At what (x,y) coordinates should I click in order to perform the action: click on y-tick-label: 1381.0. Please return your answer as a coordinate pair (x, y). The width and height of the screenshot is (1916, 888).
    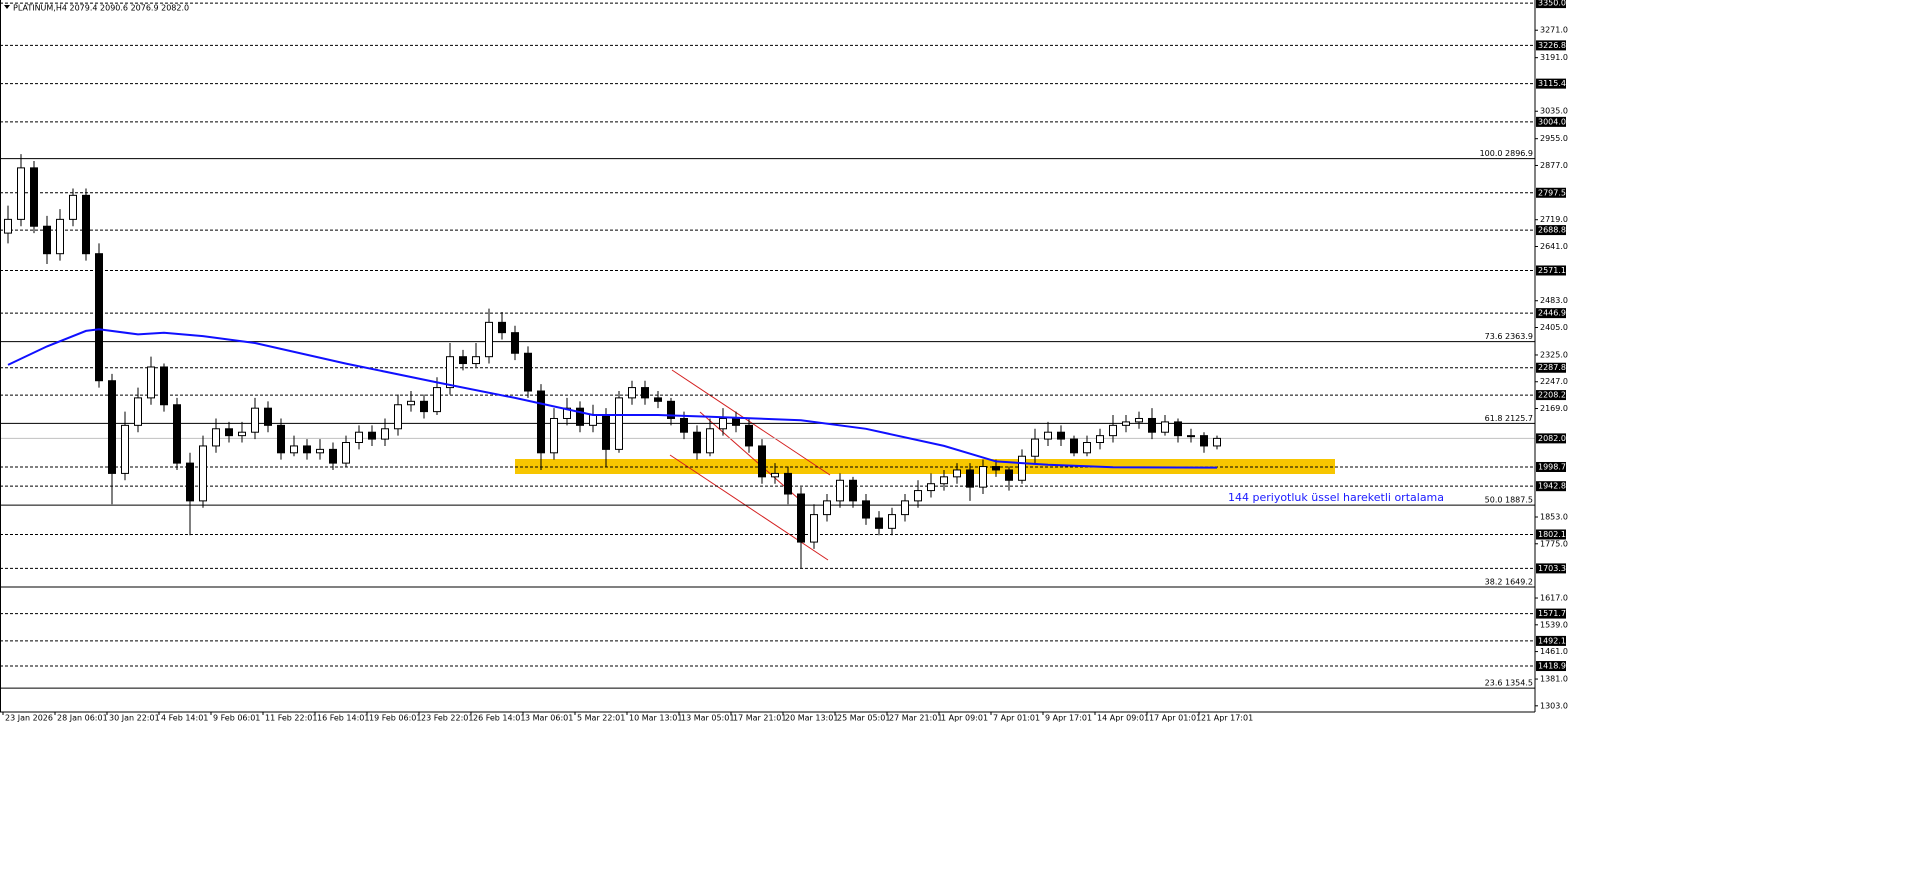
    Looking at the image, I should click on (1554, 679).